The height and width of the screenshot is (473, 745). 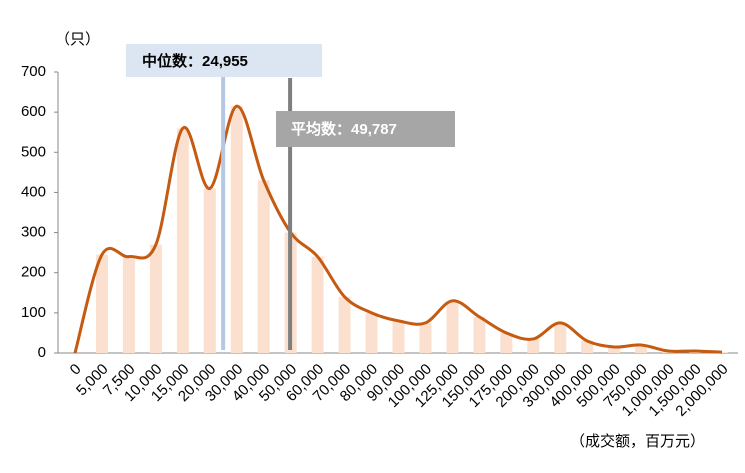 I want to click on median-box, so click(x=224, y=60).